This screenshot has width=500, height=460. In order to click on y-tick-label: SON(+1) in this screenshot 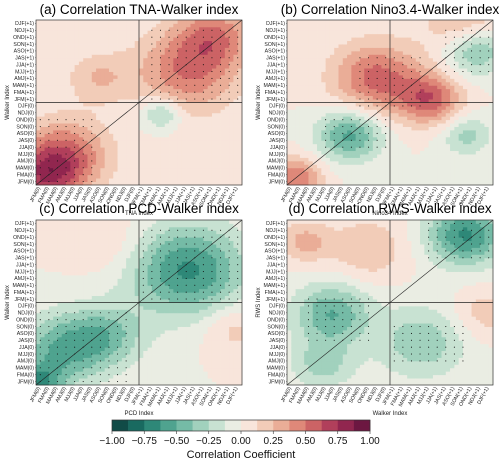, I will do `click(23, 45)`.